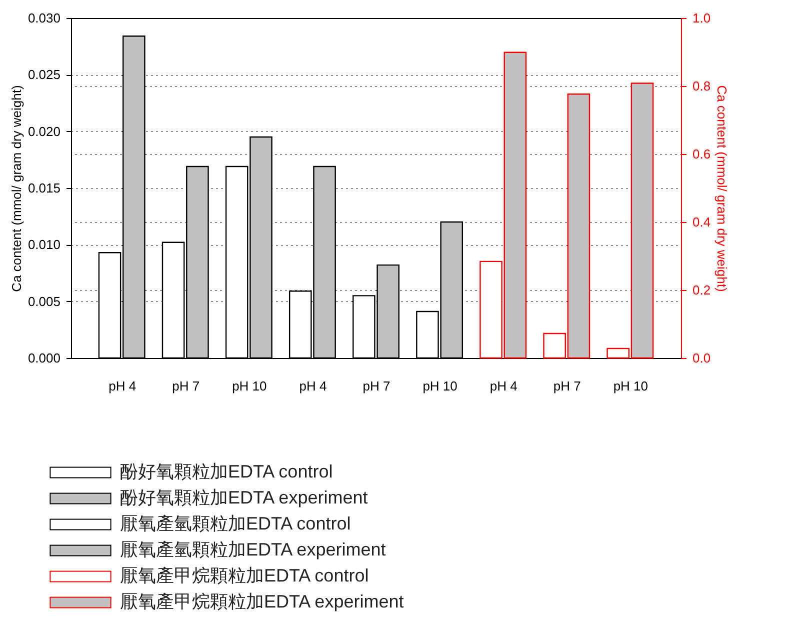 This screenshot has height=643, width=802. What do you see at coordinates (44, 131) in the screenshot?
I see `y-tick-label: 0.020` at bounding box center [44, 131].